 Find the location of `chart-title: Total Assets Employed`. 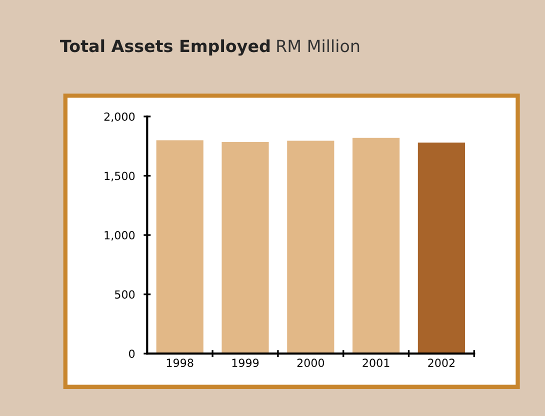

chart-title: Total Assets Employed is located at coordinates (165, 47).